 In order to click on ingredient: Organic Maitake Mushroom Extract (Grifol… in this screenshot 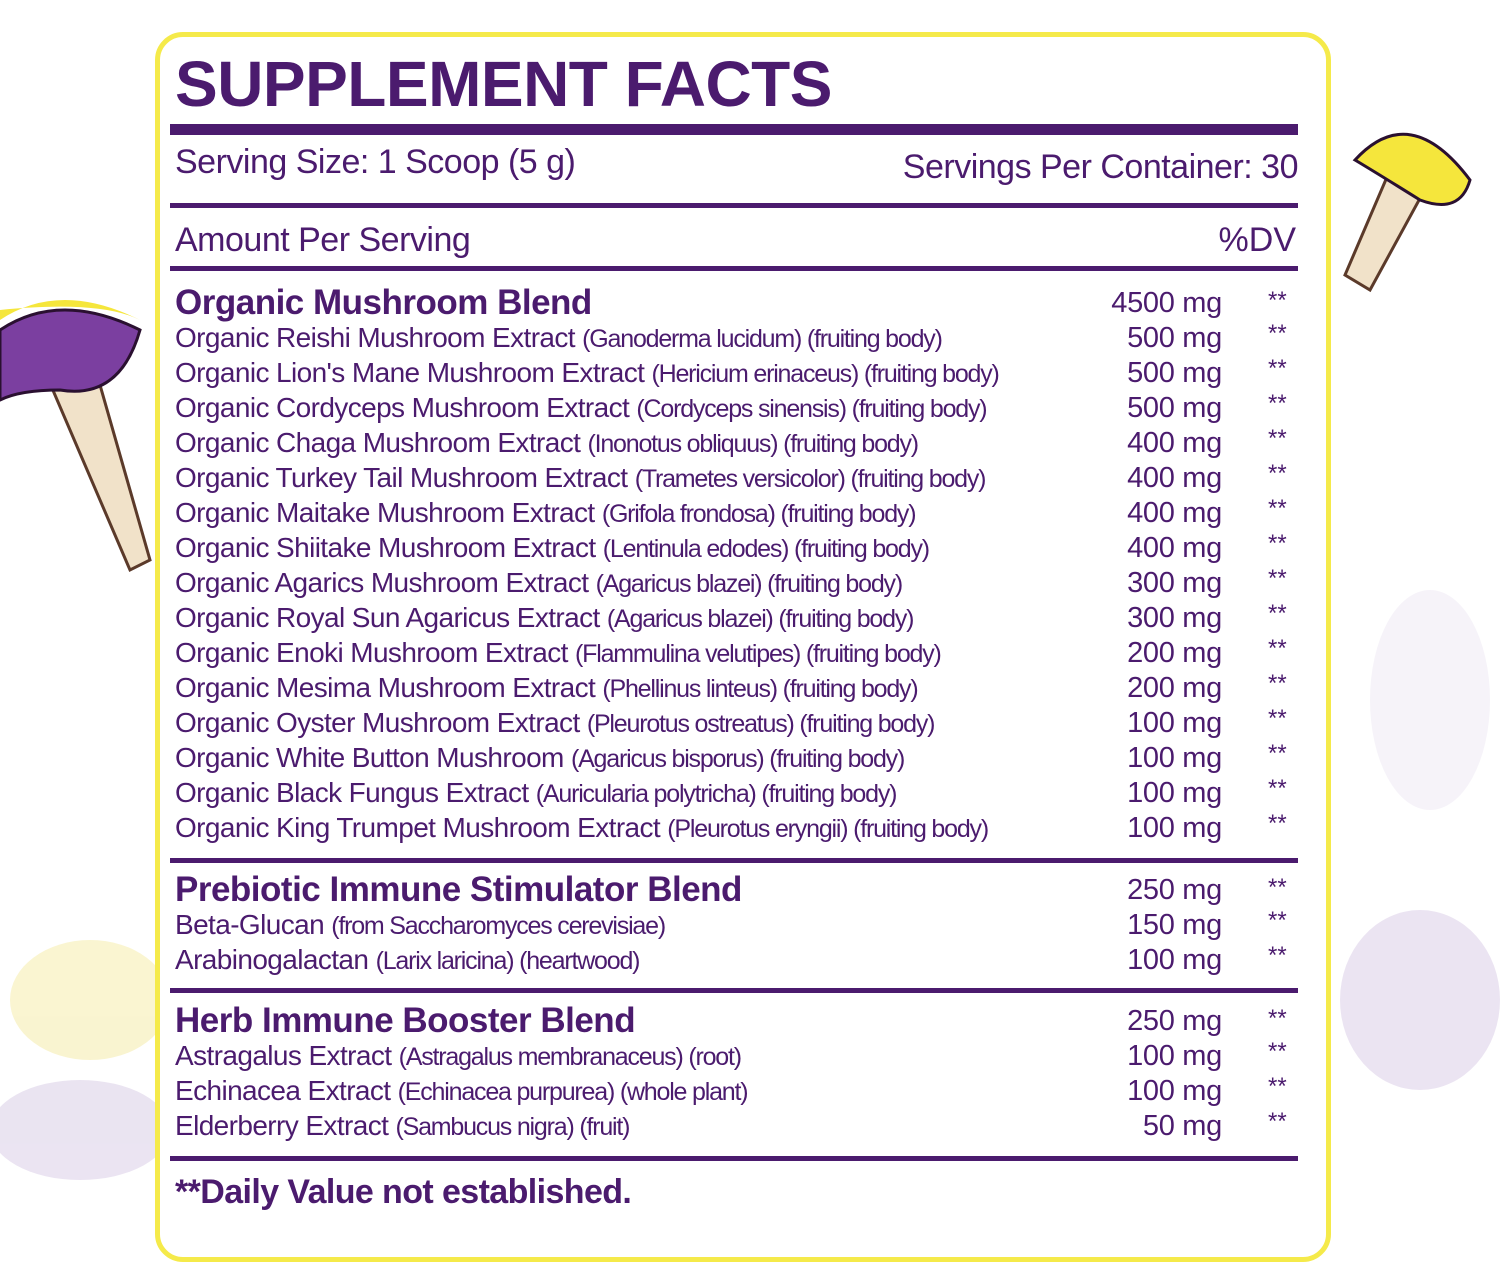, I will do `click(546, 512)`.